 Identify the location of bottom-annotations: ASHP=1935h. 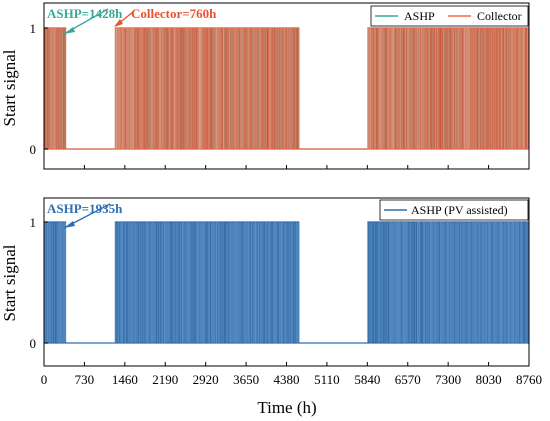
(85, 215).